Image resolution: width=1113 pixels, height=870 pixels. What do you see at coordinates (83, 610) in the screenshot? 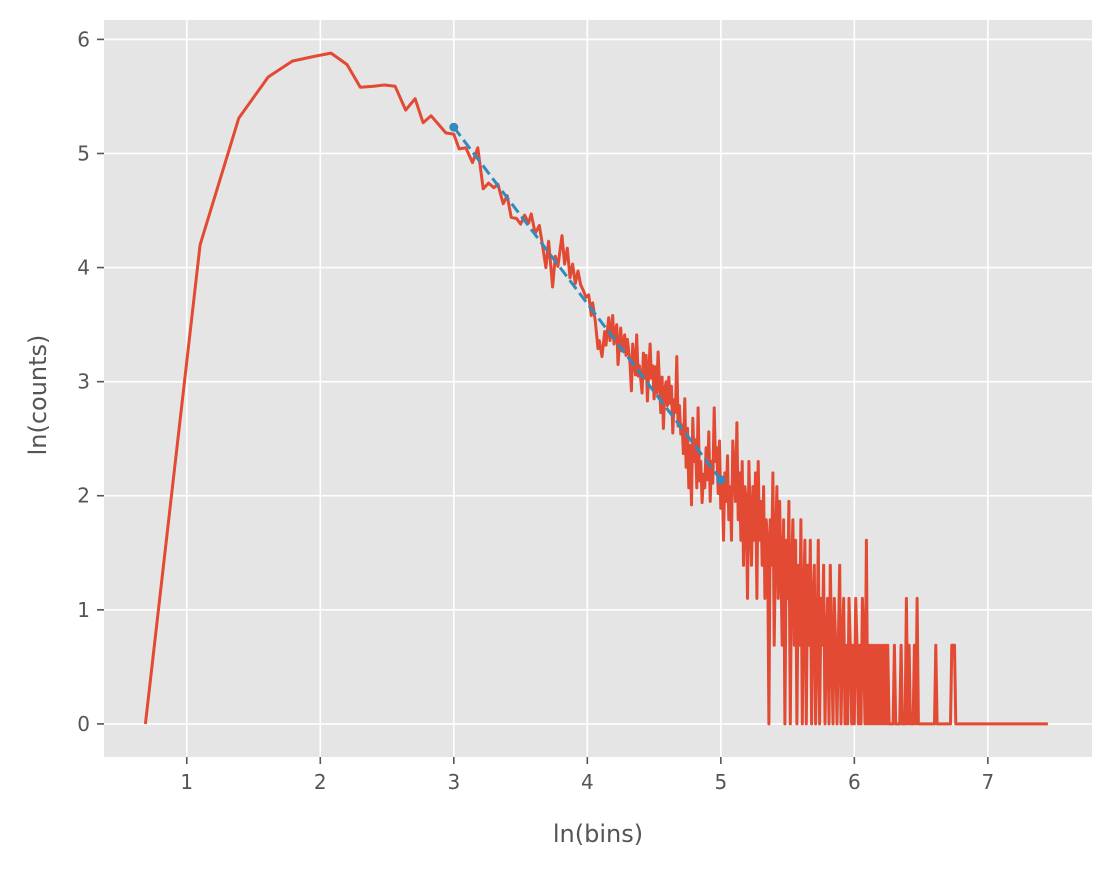
I see `y-tick-label: 1` at bounding box center [83, 610].